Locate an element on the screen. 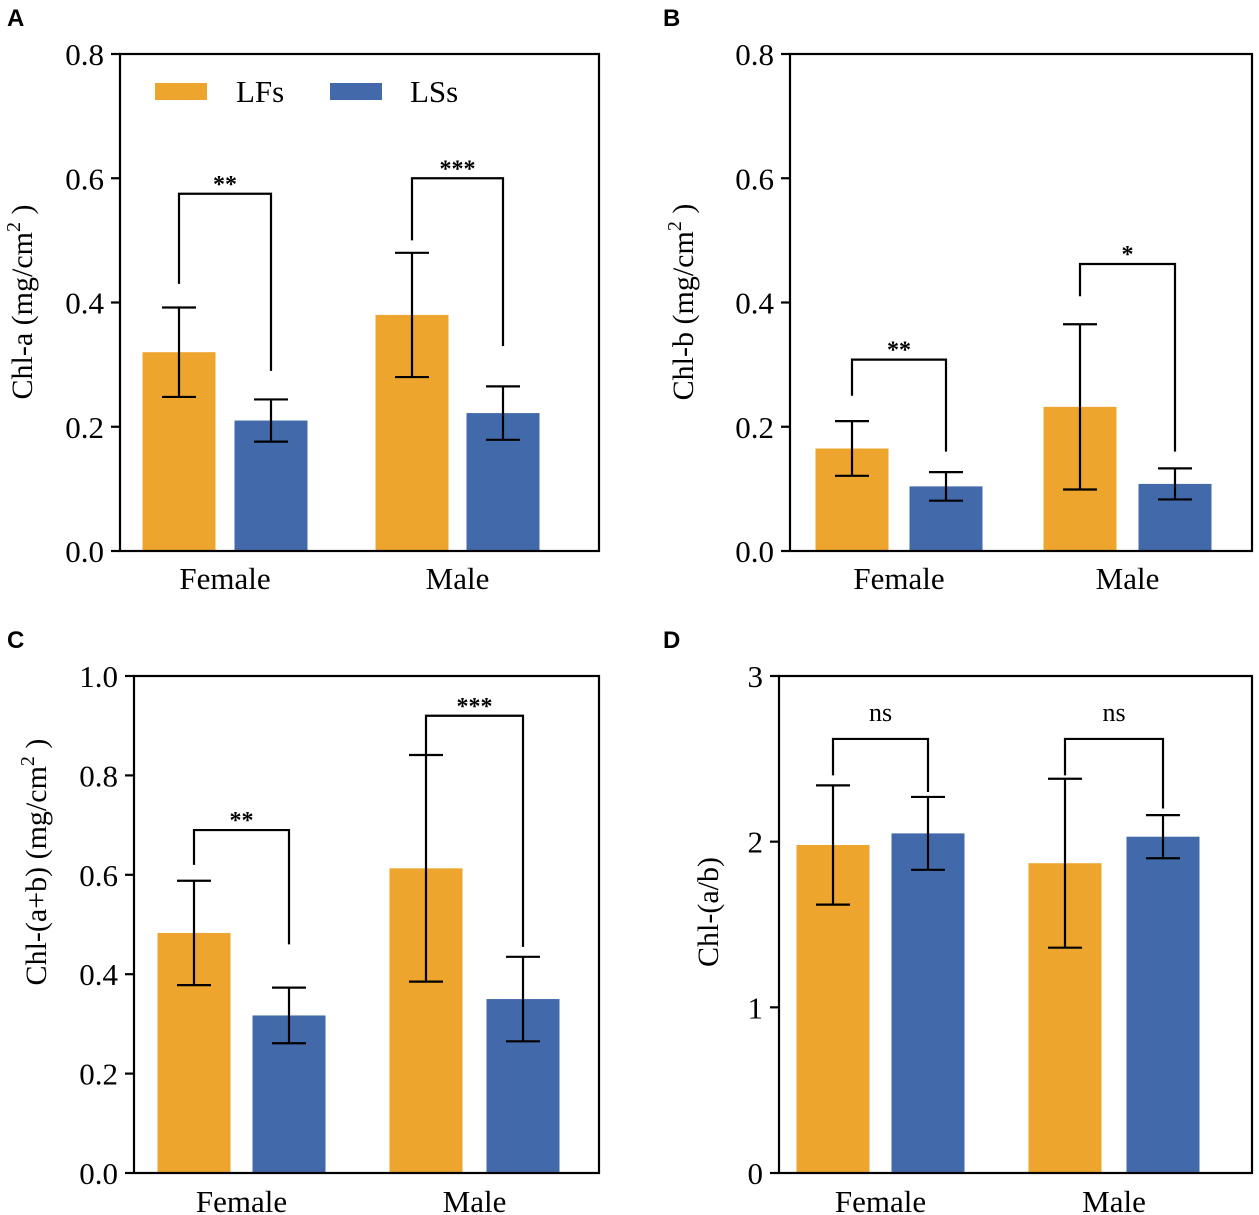 The width and height of the screenshot is (1259, 1215). panel-label-c: C is located at coordinates (15, 640).